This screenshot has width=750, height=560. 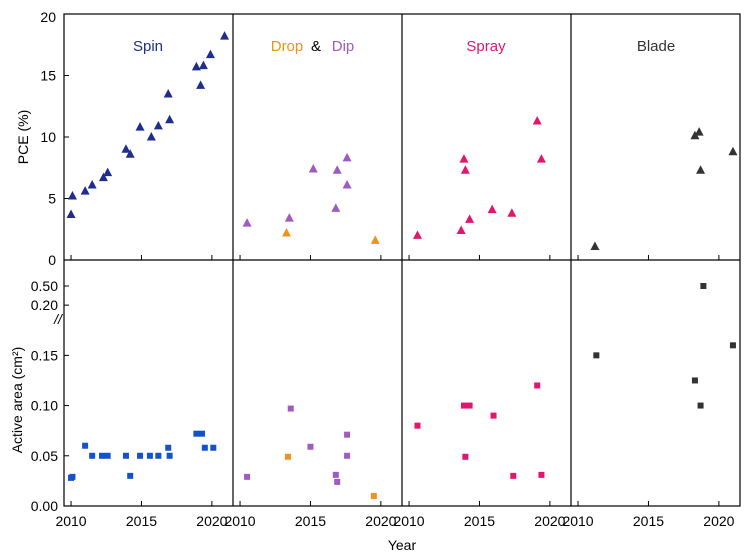 What do you see at coordinates (58, 319) in the screenshot?
I see `axis-break-mark: //` at bounding box center [58, 319].